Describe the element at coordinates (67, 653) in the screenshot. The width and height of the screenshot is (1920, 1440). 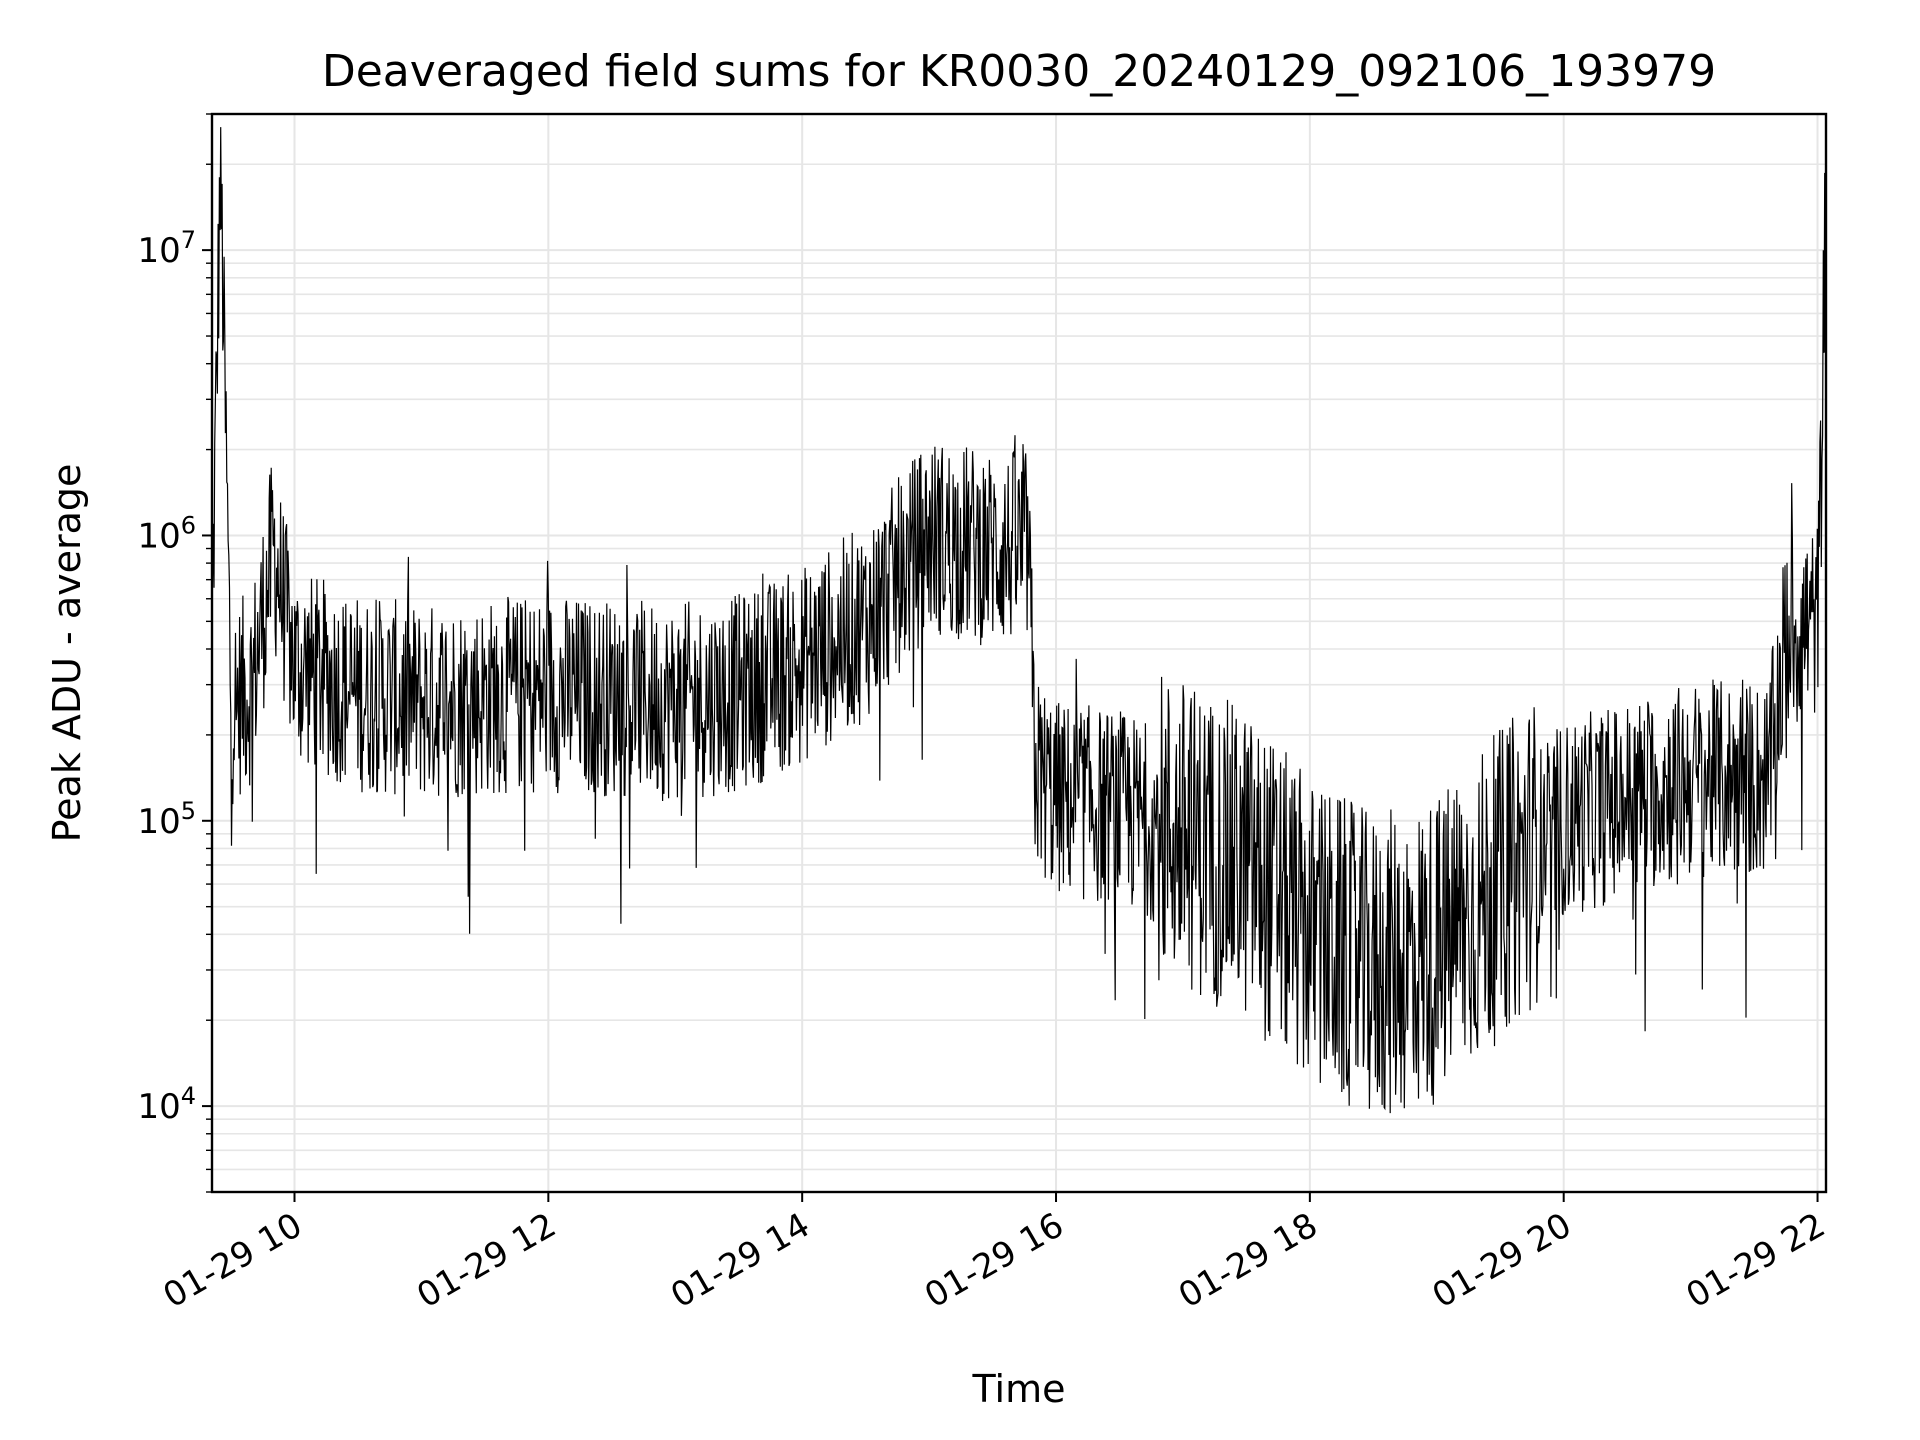
I see `y-axis-label: Peak ADU - average` at that location.